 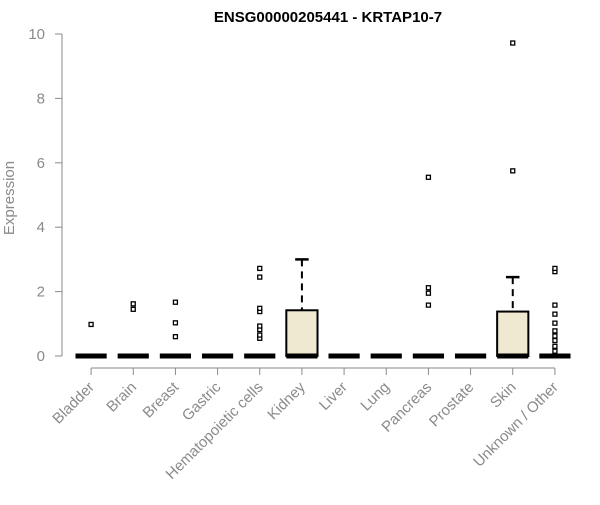 What do you see at coordinates (375, 397) in the screenshot?
I see `x-tick-label: Lung` at bounding box center [375, 397].